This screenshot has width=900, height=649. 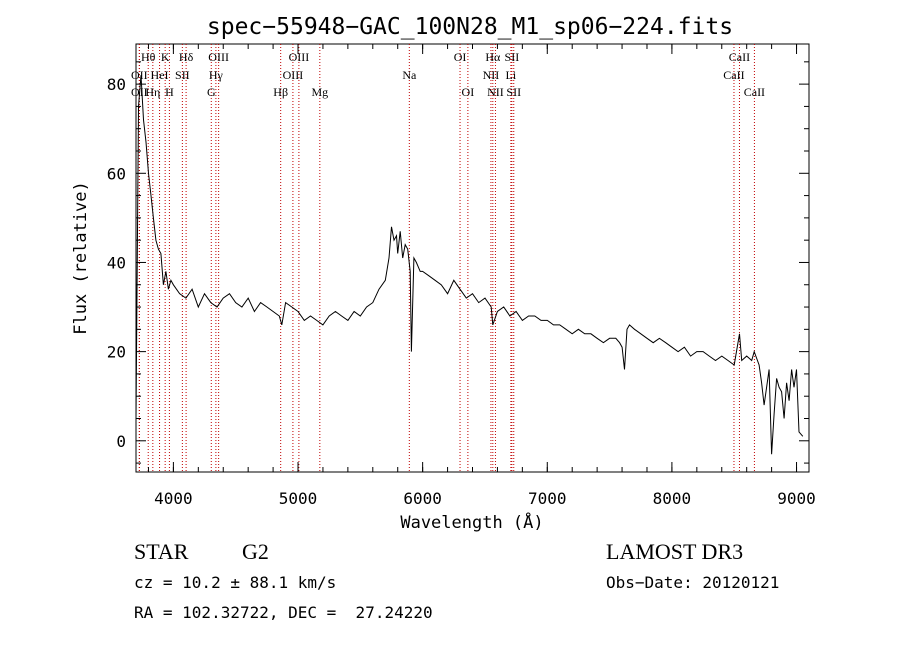 What do you see at coordinates (470, 27) in the screenshot?
I see `chart-title: spec−55948−GAC_100N28_M1_sp06−224.fits` at bounding box center [470, 27].